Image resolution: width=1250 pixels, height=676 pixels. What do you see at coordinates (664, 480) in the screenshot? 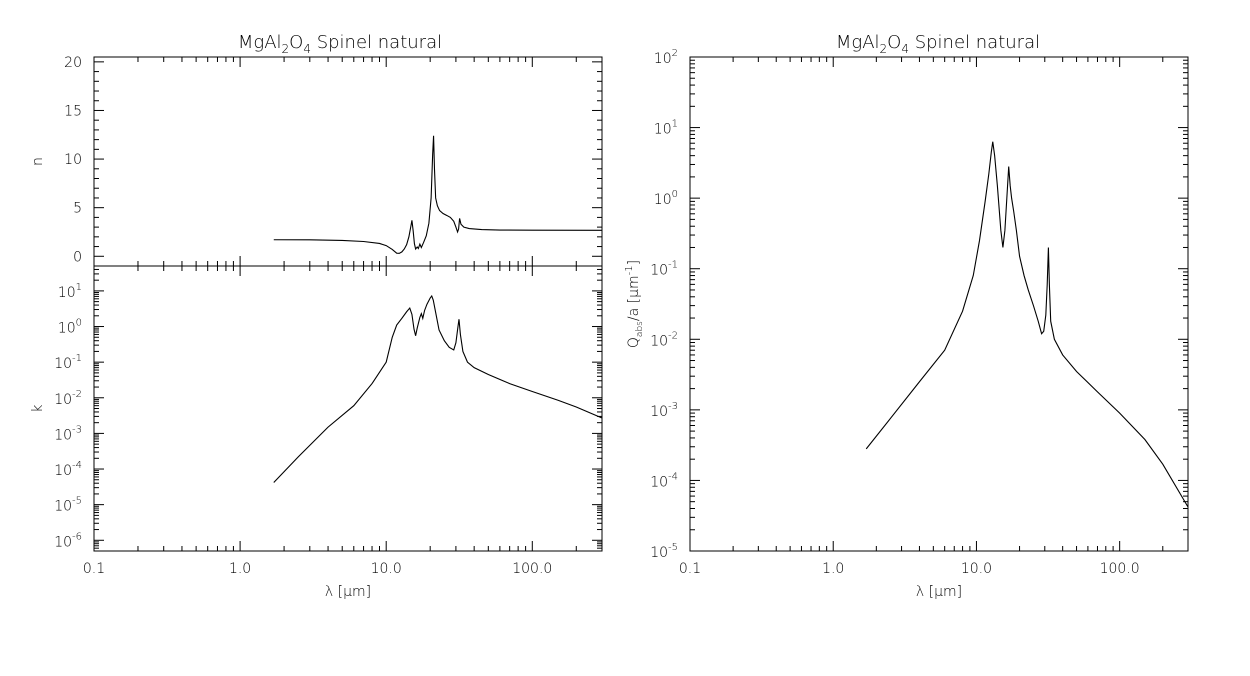
I see `qabs-y-tick-label: 10⁻⁴` at bounding box center [664, 480].